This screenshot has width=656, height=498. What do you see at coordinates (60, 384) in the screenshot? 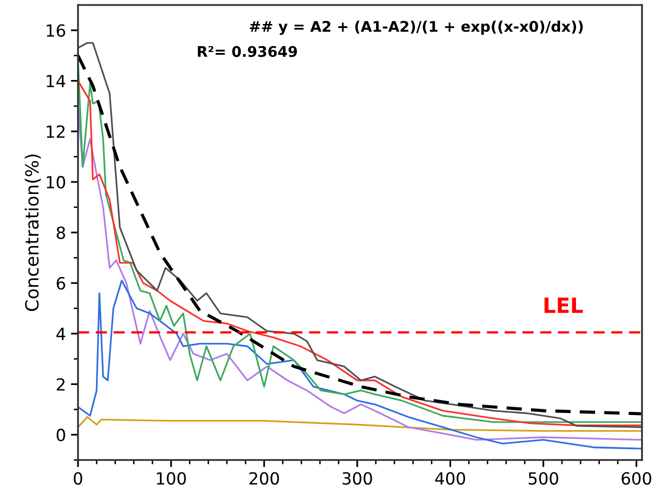
I see `y-tick-label: 2` at bounding box center [60, 384].